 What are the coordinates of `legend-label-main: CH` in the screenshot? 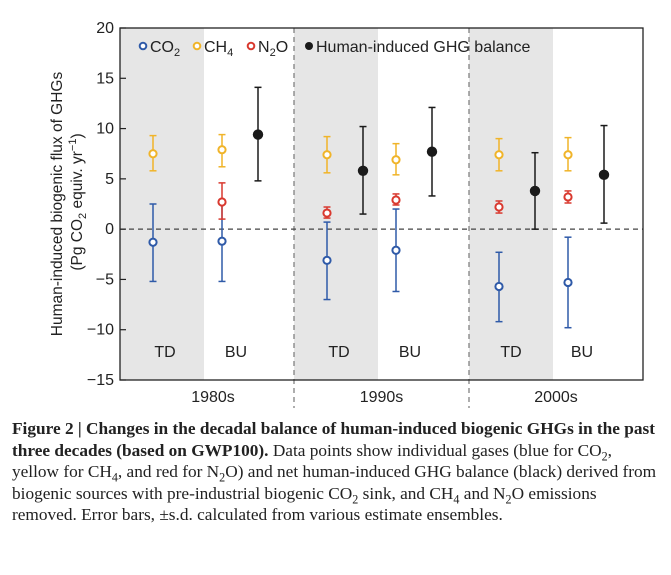 It's located at (215, 47).